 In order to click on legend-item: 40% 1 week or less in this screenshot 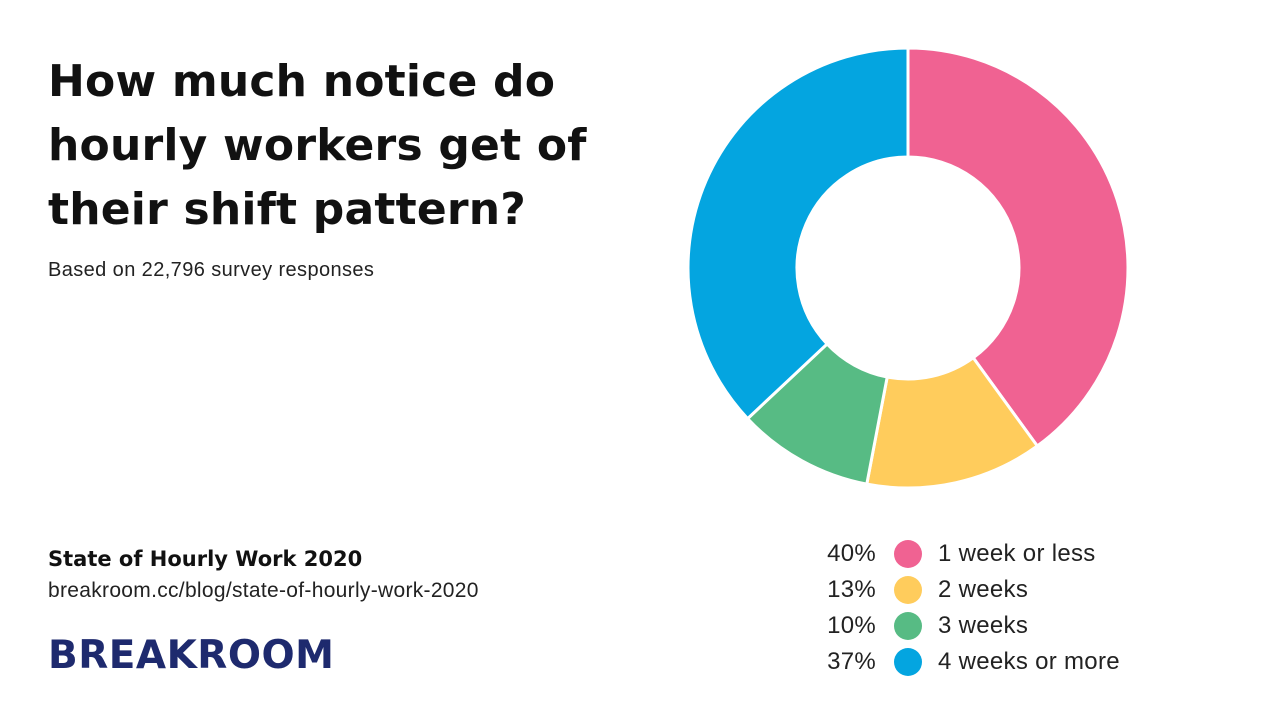, I will do `click(990, 554)`.